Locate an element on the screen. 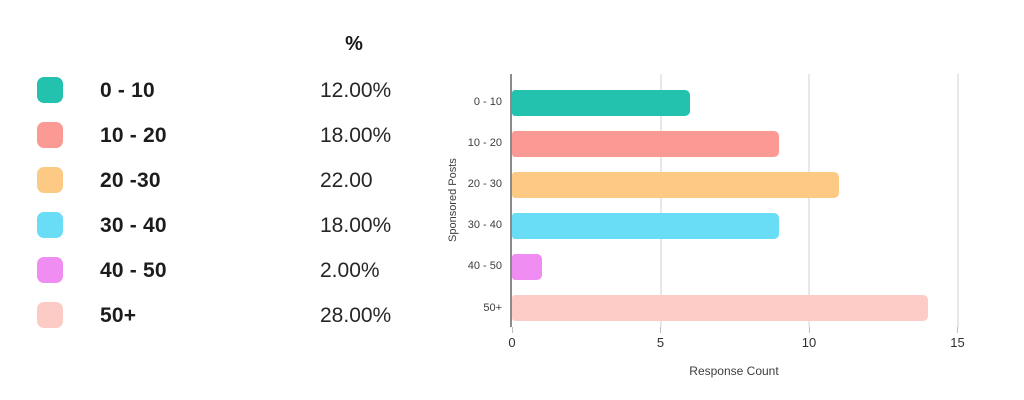 This screenshot has width=1024, height=400. bucket-label: 50+ is located at coordinates (118, 315).